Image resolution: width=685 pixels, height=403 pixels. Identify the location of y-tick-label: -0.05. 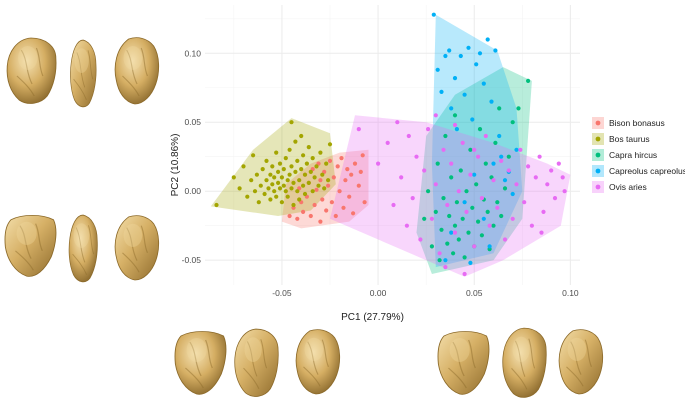
(192, 260).